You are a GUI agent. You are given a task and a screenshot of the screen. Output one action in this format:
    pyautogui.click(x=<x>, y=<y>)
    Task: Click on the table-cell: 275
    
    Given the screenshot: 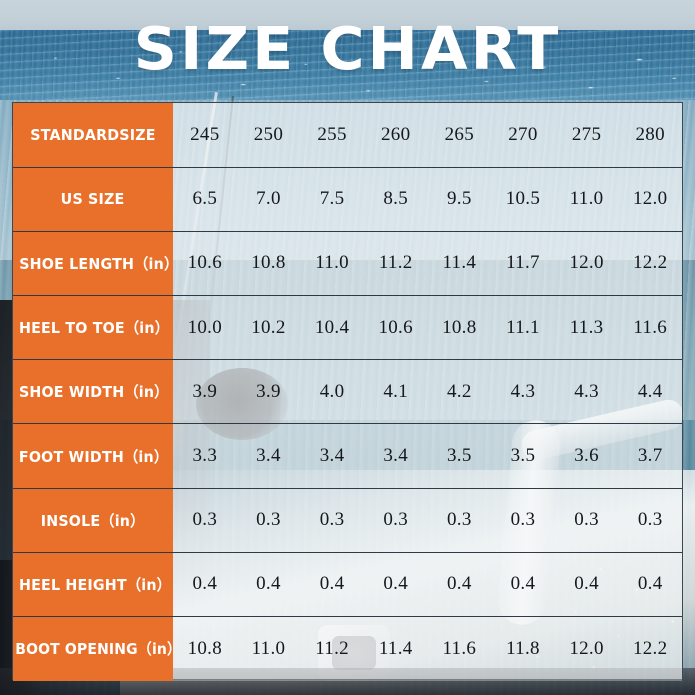 What is the action you would take?
    pyautogui.click(x=586, y=135)
    